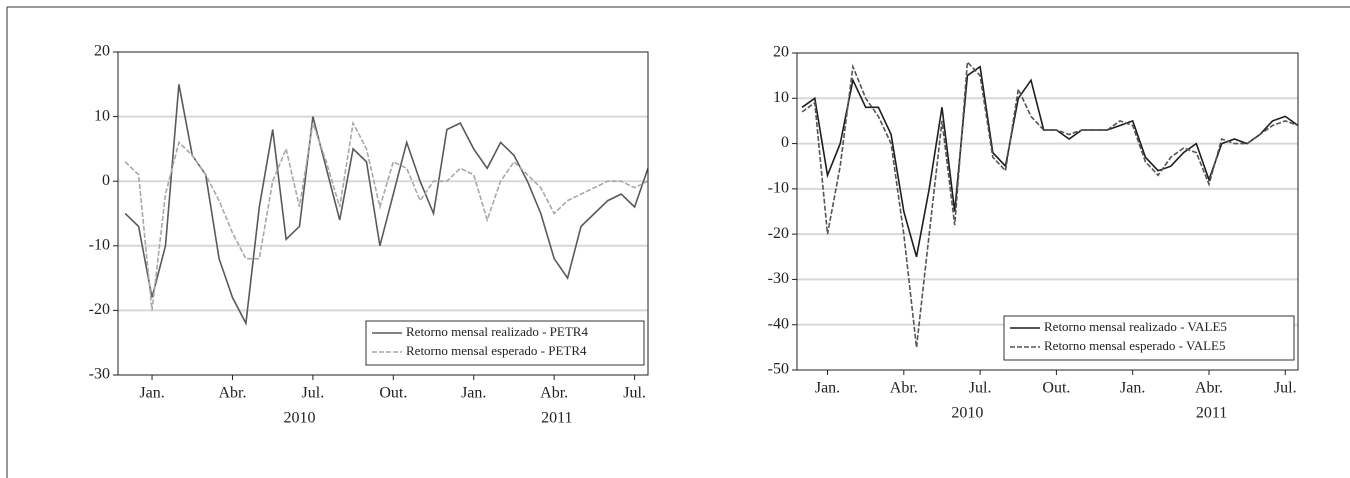 This screenshot has height=478, width=1350. Describe the element at coordinates (778, 323) in the screenshot. I see `y-tick-label: -40` at that location.